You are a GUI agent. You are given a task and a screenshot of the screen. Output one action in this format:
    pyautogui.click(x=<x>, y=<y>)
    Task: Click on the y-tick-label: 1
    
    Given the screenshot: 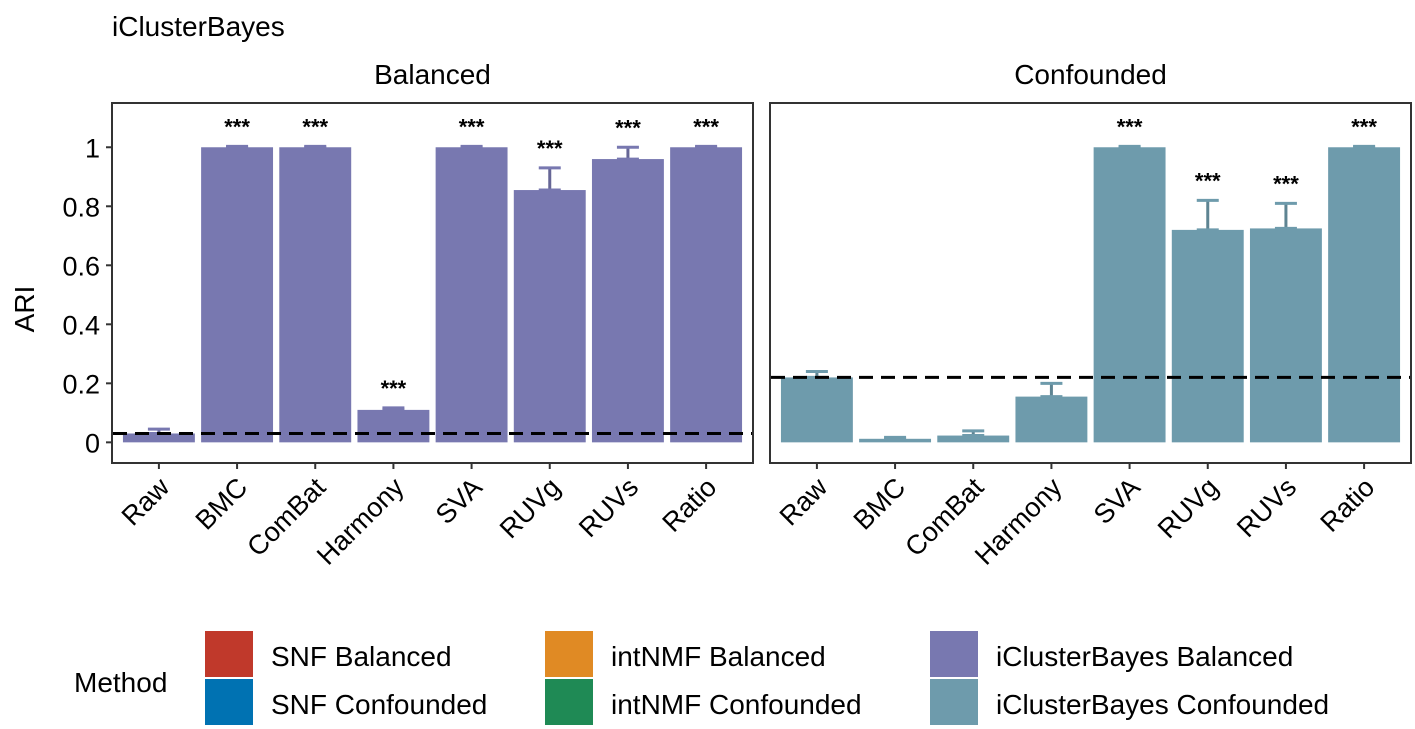 What is the action you would take?
    pyautogui.click(x=92, y=148)
    